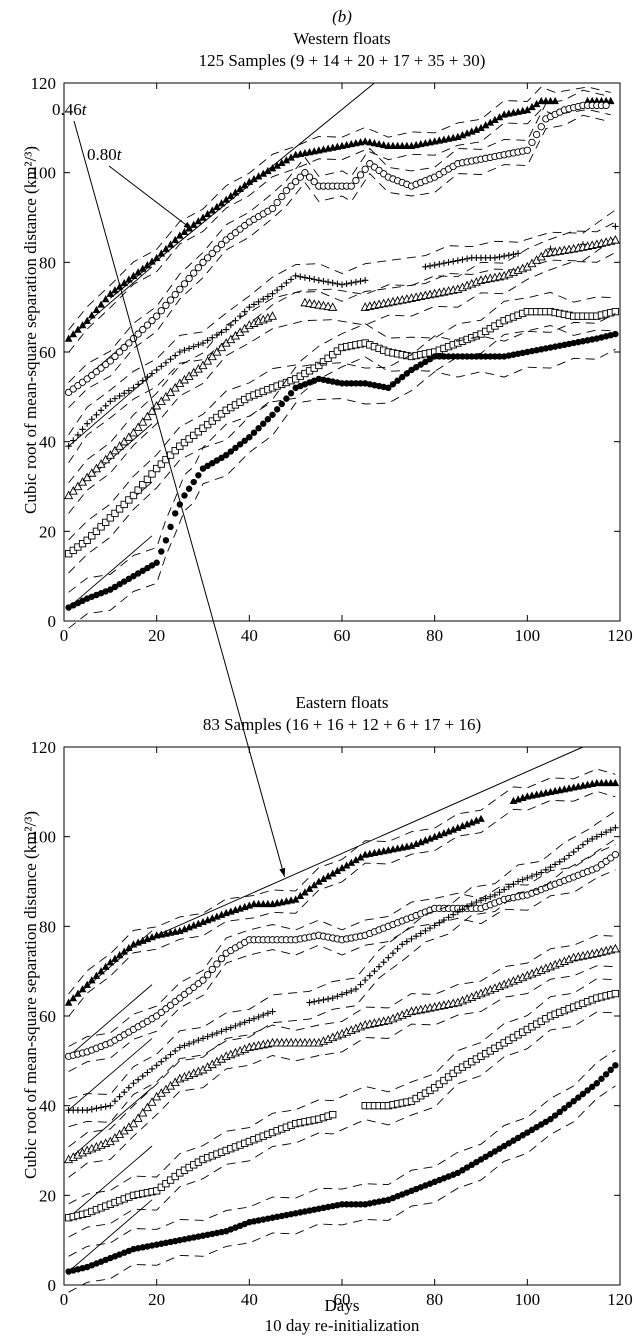 The width and height of the screenshot is (634, 1337). I want to click on y-tick-label: 40, so click(47, 1106).